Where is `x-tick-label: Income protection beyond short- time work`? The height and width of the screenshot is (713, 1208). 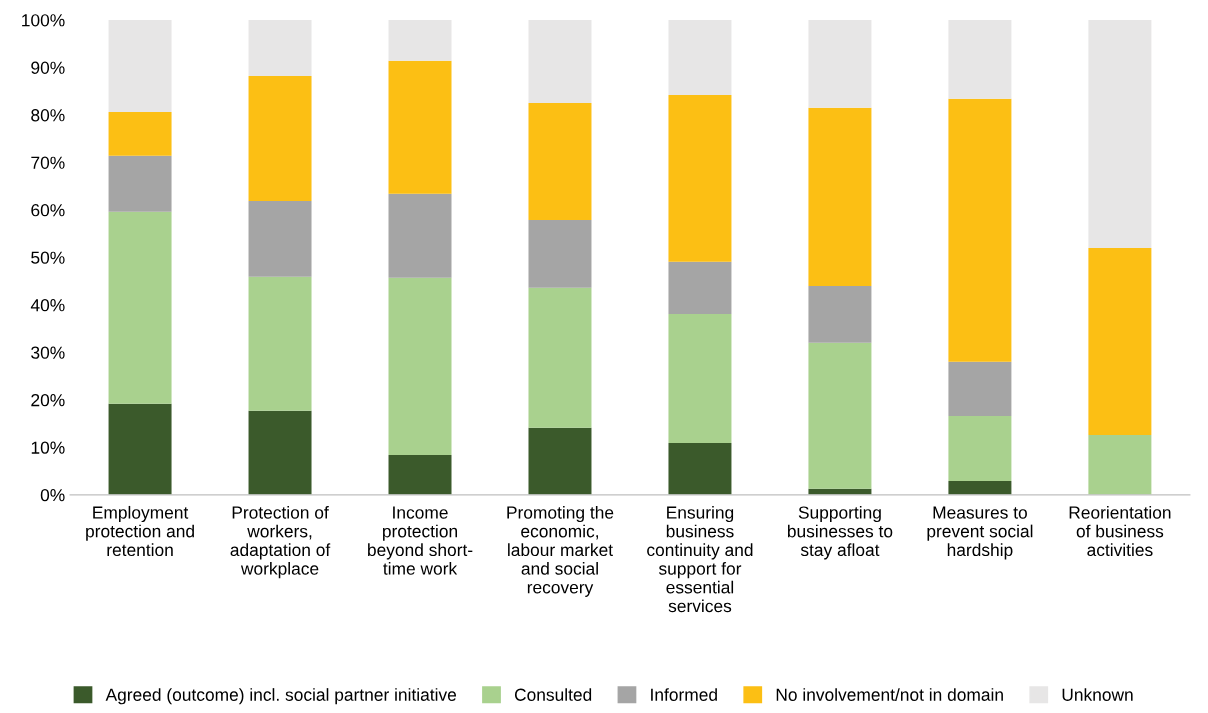
x-tick-label: Income protection beyond short- time work is located at coordinates (420, 540).